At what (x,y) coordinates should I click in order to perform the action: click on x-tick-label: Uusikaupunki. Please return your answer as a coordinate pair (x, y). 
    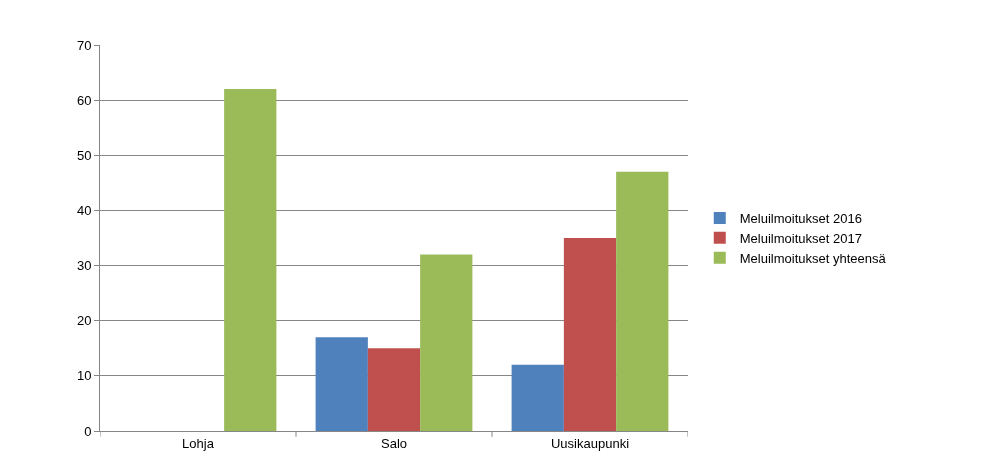
    Looking at the image, I should click on (590, 443).